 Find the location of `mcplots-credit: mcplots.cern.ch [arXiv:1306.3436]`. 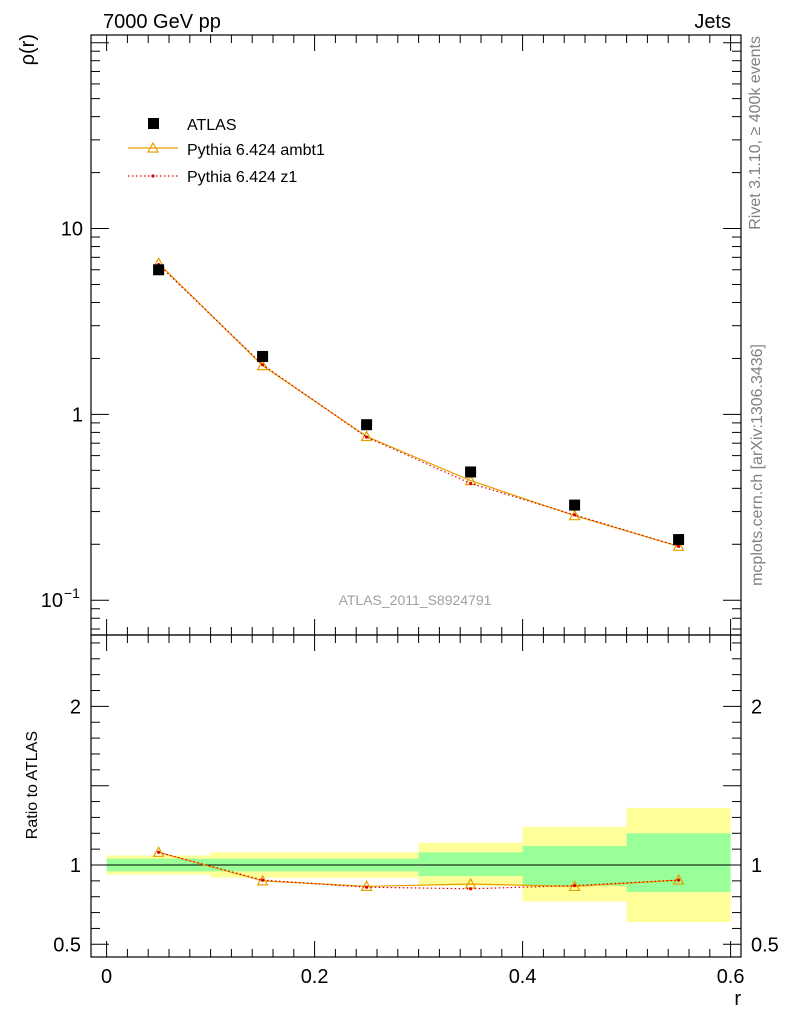

mcplots-credit: mcplots.cern.ch [arXiv:1306.3436] is located at coordinates (757, 465).